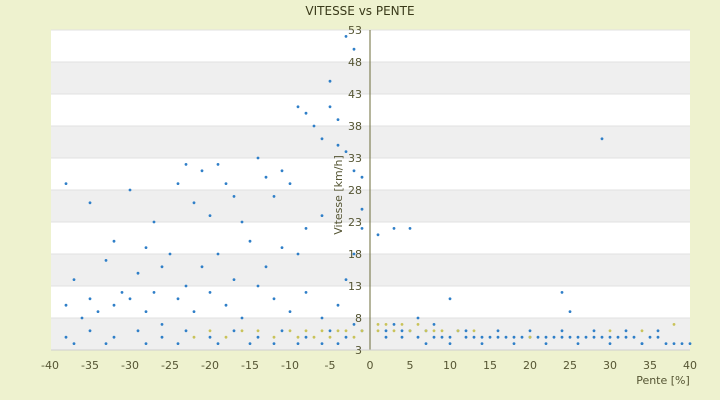  What do you see at coordinates (530, 365) in the screenshot?
I see `x-tick-label: 20` at bounding box center [530, 365].